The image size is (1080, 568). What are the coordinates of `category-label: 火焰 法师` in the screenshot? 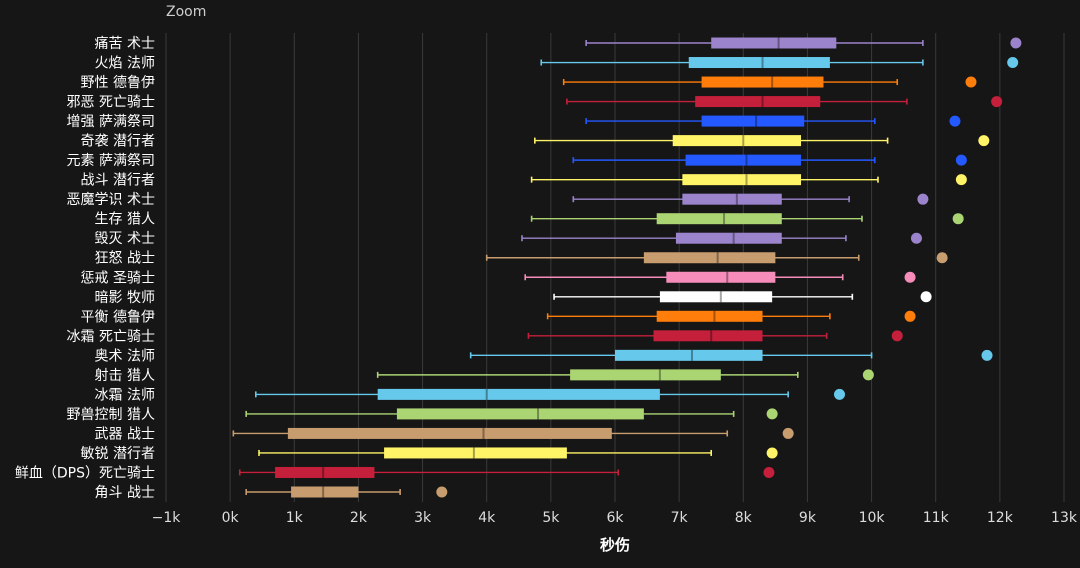 It's located at (125, 64).